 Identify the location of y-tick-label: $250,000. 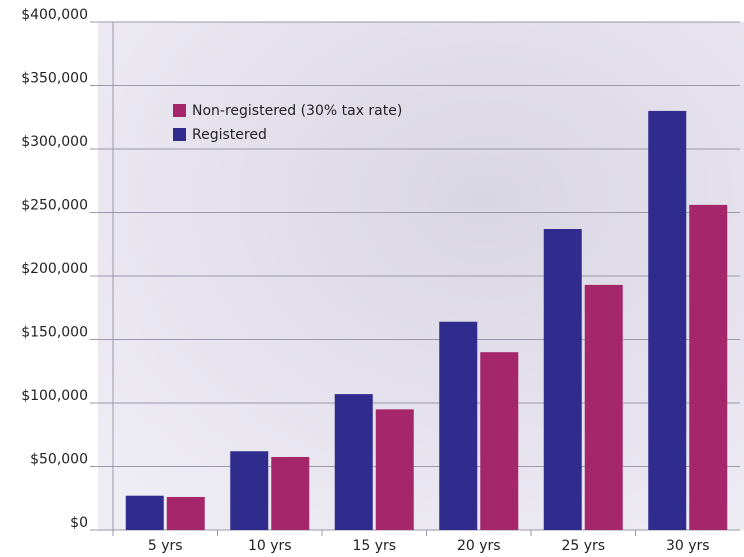
(54, 206).